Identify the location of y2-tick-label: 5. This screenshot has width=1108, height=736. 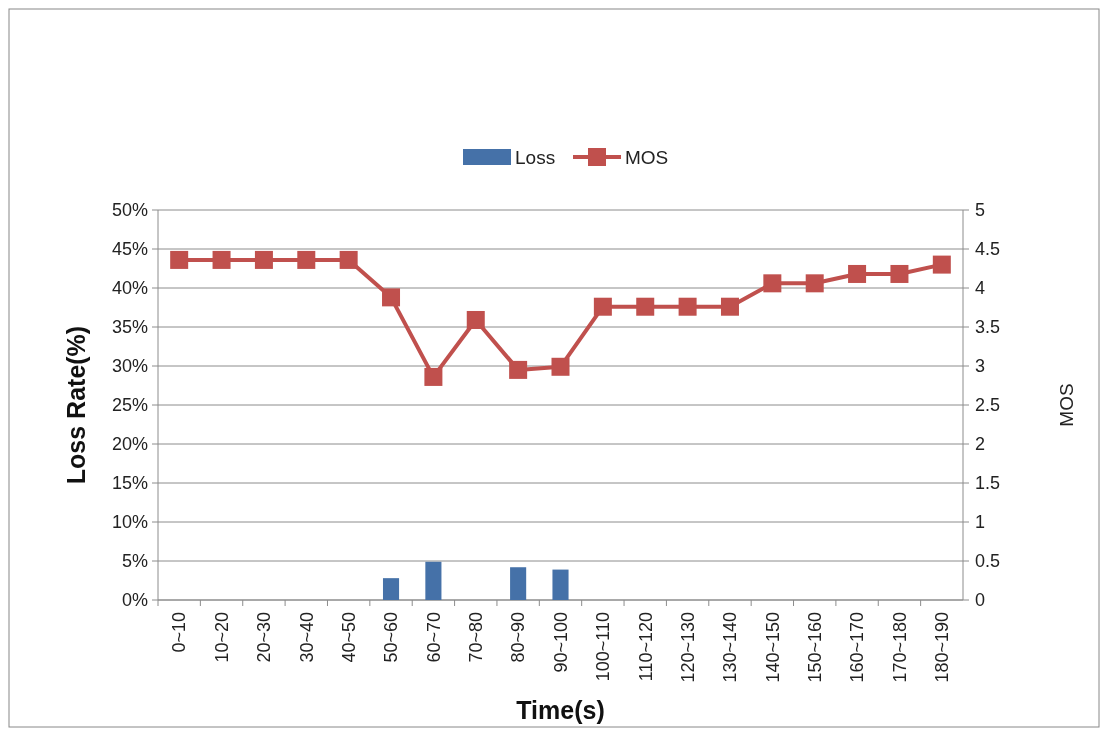
(980, 210).